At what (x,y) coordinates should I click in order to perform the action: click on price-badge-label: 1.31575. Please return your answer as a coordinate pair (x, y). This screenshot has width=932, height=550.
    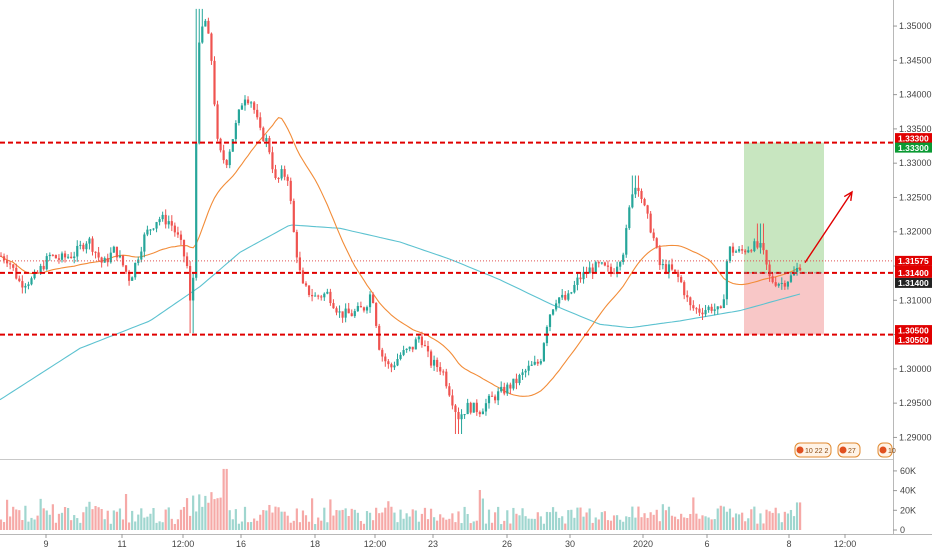
    Looking at the image, I should click on (913, 261).